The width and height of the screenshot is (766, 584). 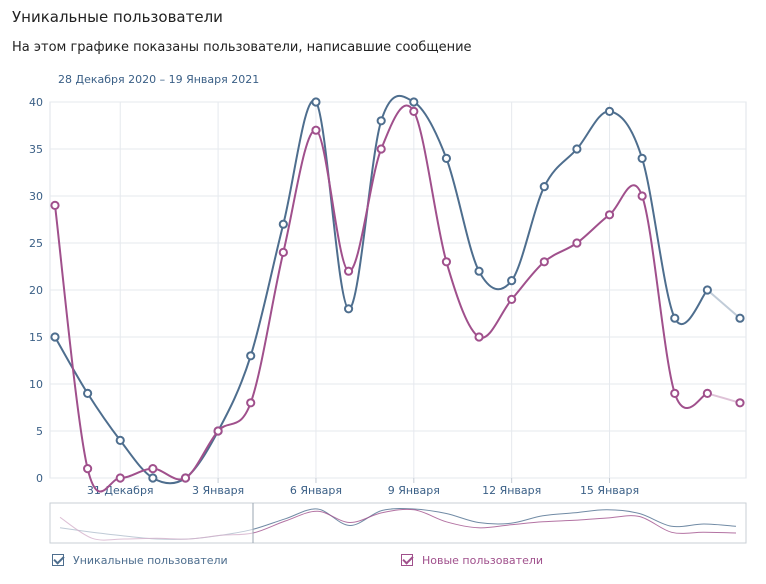 I want to click on y-tick-label: 40, so click(x=36, y=102).